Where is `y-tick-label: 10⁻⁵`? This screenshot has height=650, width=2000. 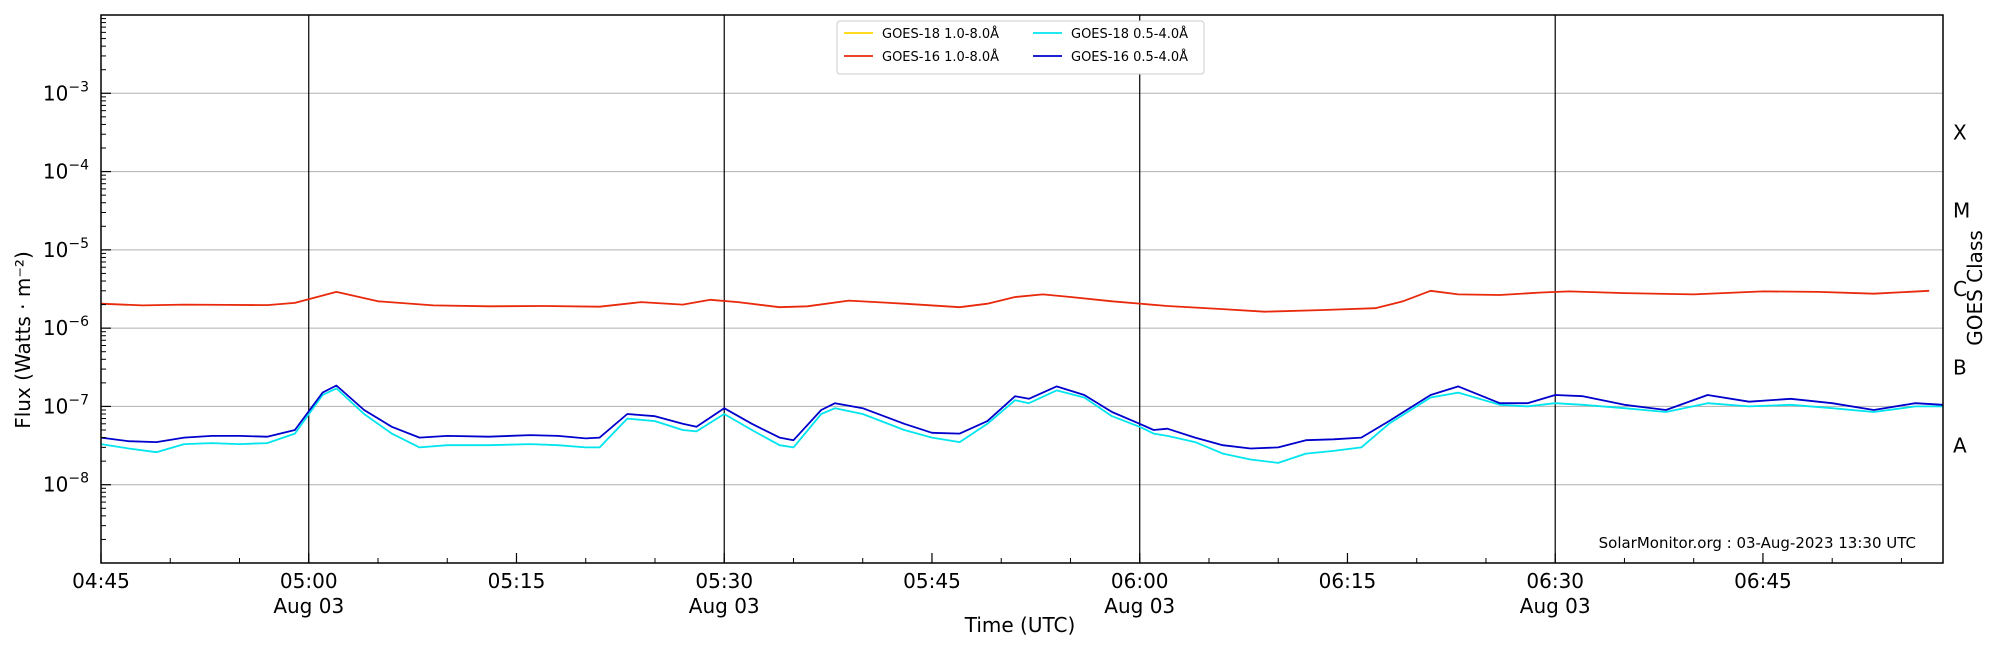
y-tick-label: 10⁻⁵ is located at coordinates (66, 249).